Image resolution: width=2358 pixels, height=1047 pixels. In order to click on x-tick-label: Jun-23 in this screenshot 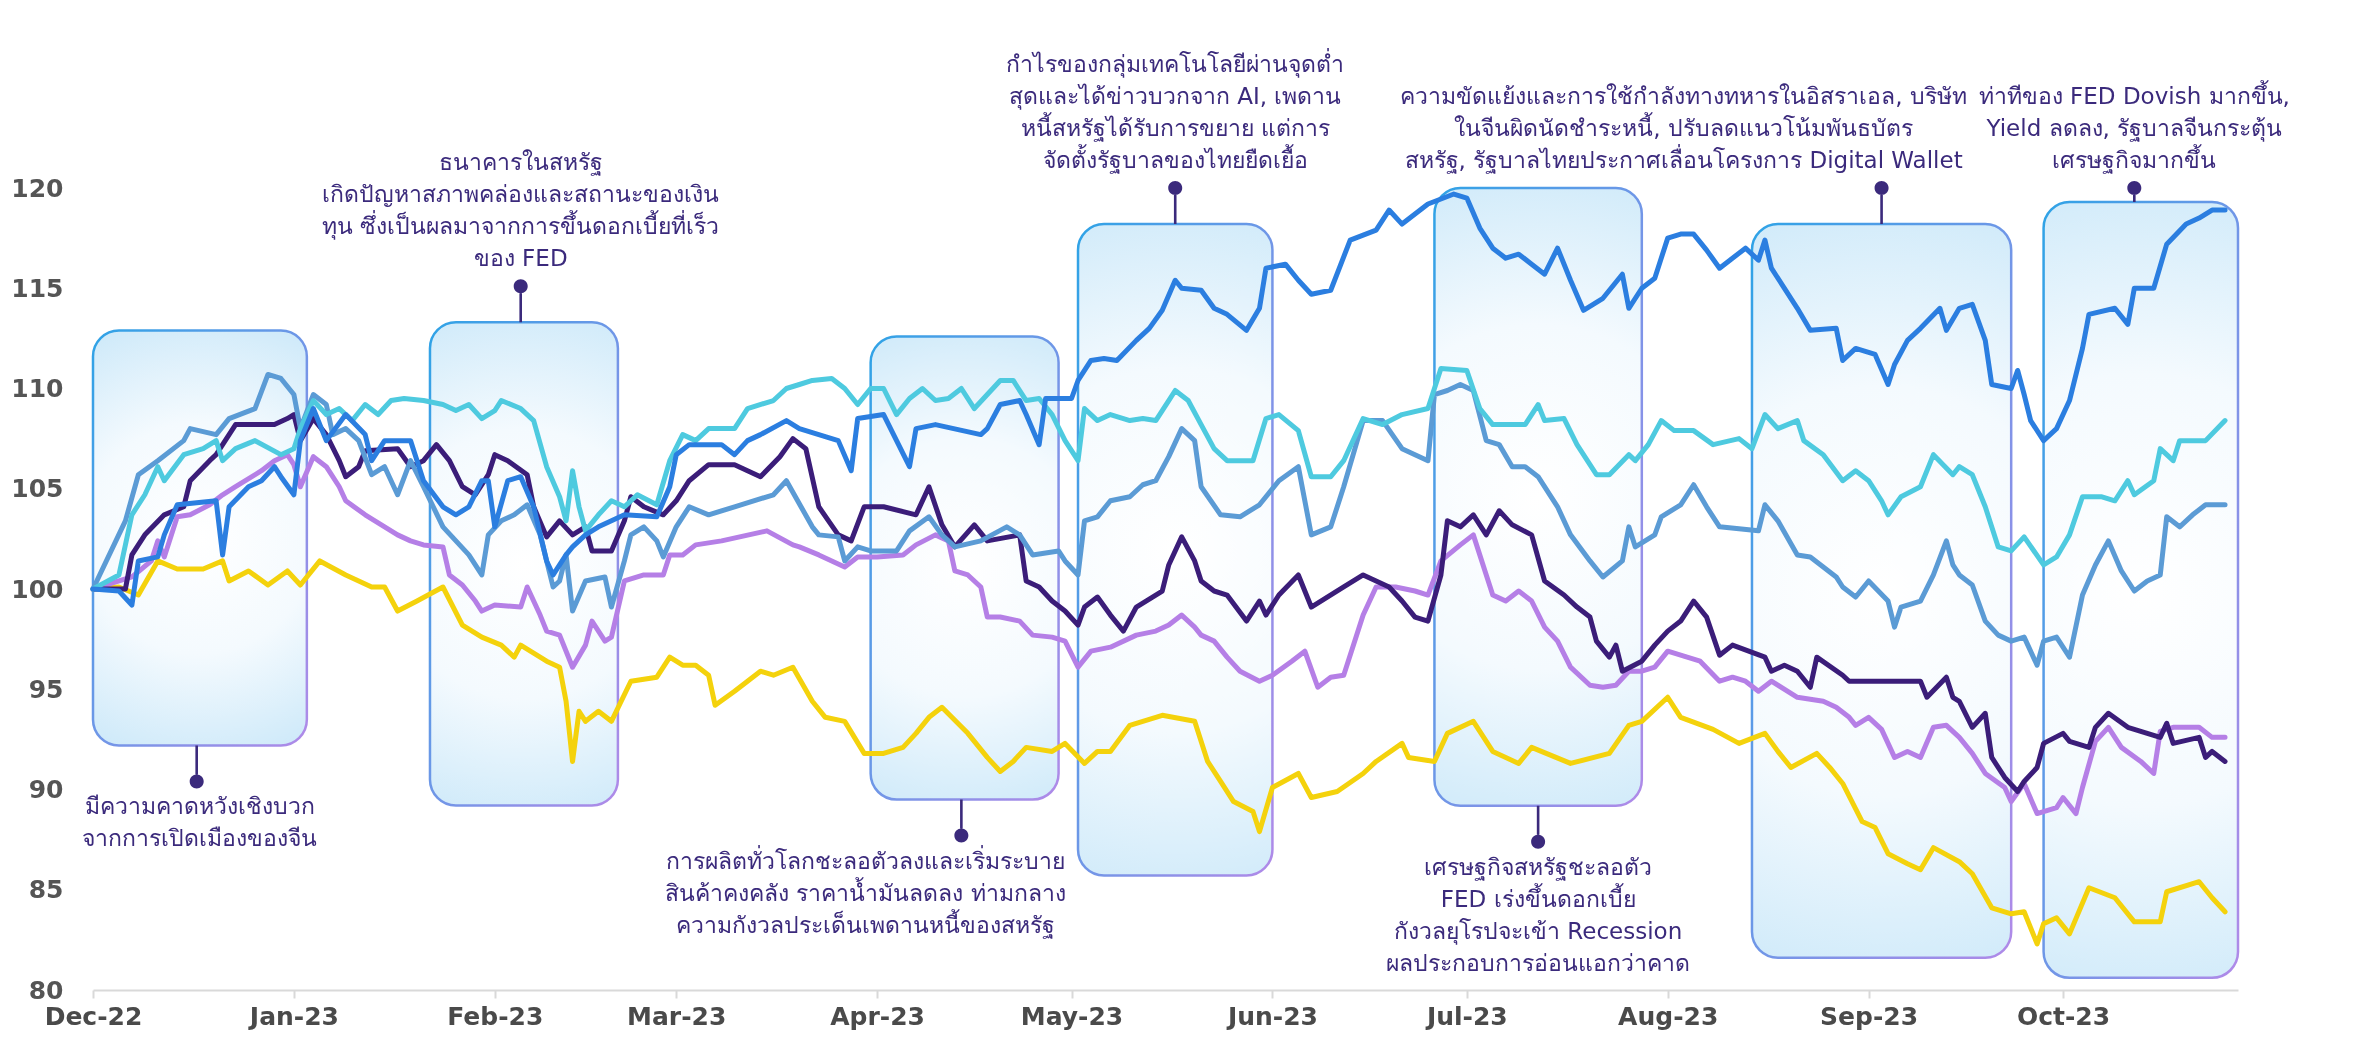, I will do `click(1271, 1016)`.